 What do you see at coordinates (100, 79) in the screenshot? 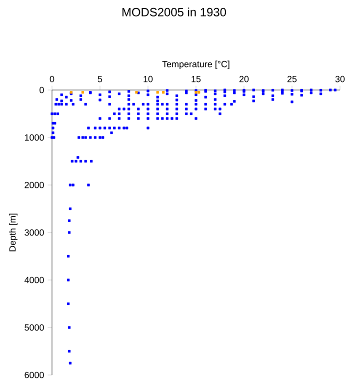
I see `x-tick-label: 5` at bounding box center [100, 79].